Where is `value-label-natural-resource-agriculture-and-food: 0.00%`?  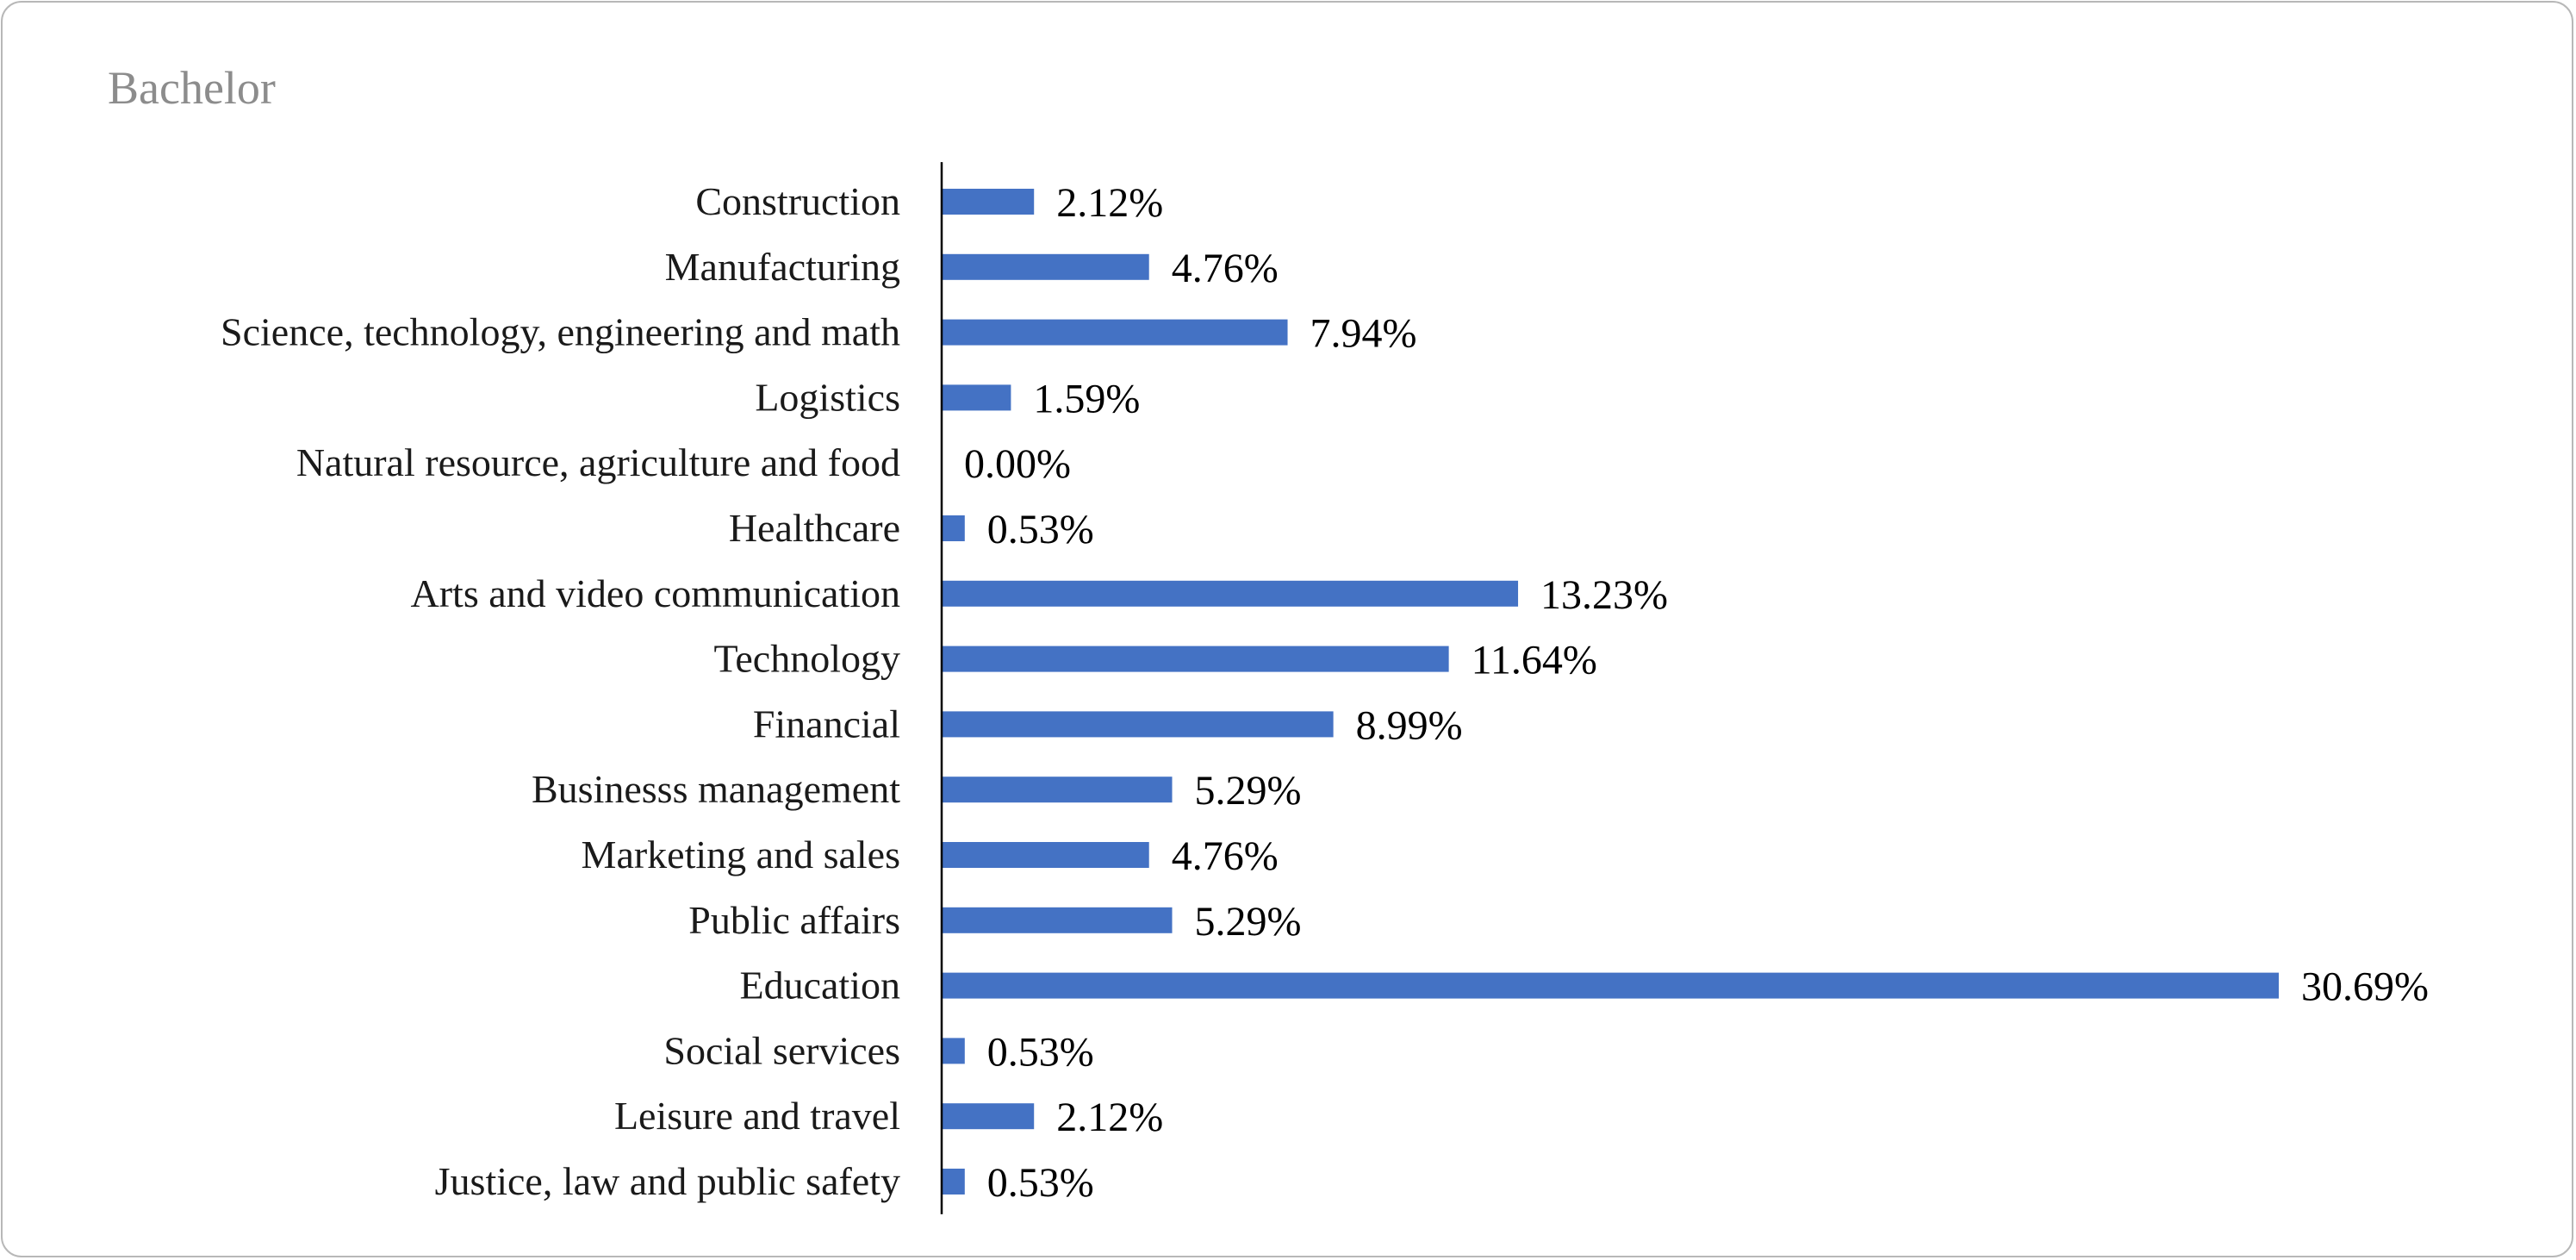
value-label-natural-resource-agriculture-and-food: 0.00% is located at coordinates (1018, 464).